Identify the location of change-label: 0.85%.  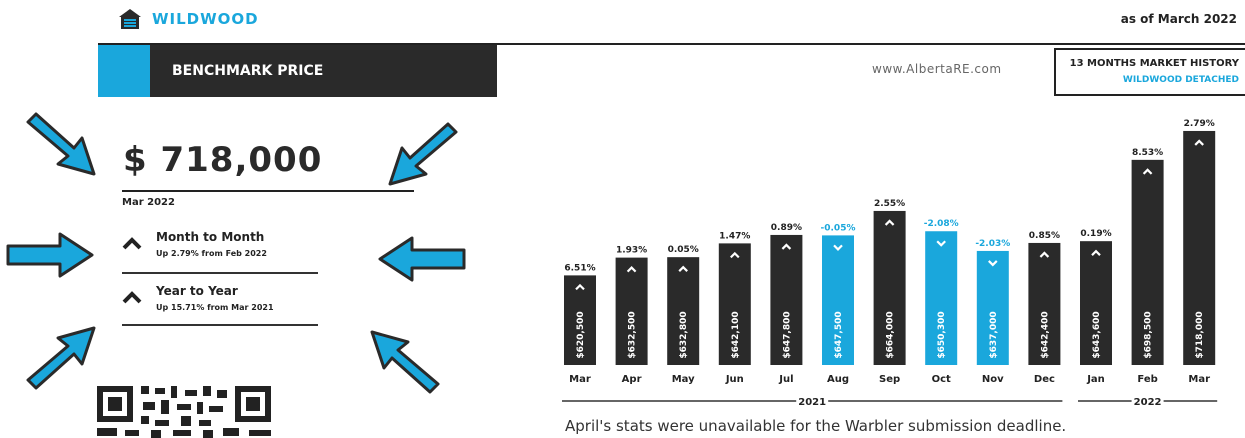
(1044, 236).